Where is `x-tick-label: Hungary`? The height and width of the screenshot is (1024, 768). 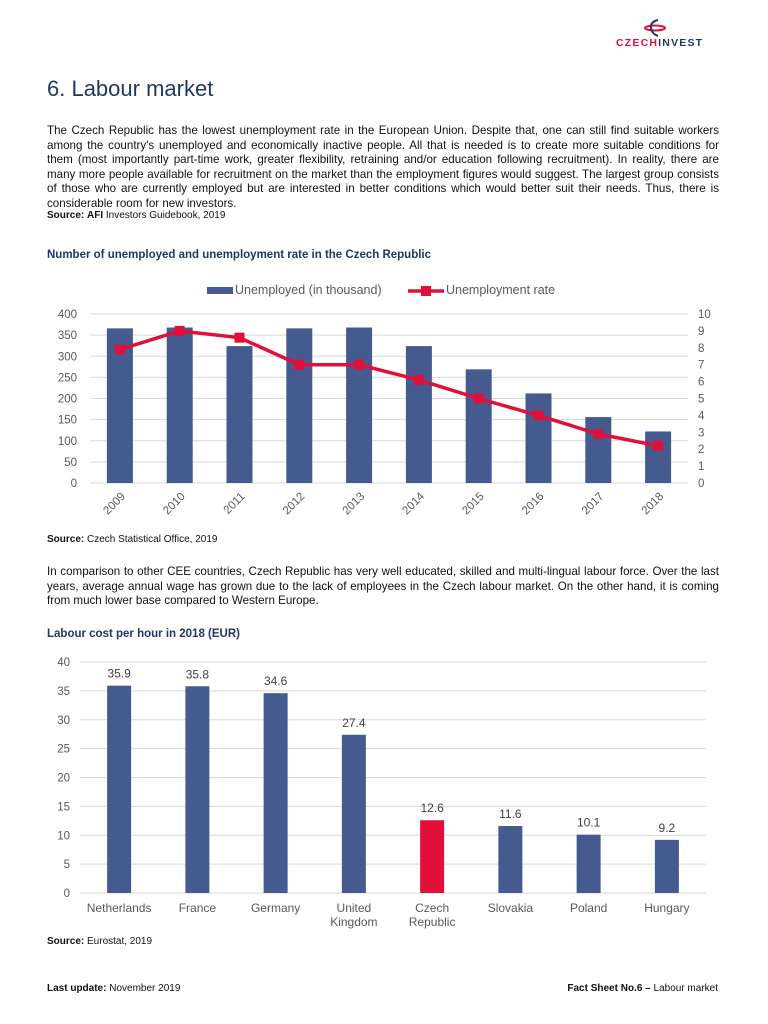 x-tick-label: Hungary is located at coordinates (666, 908).